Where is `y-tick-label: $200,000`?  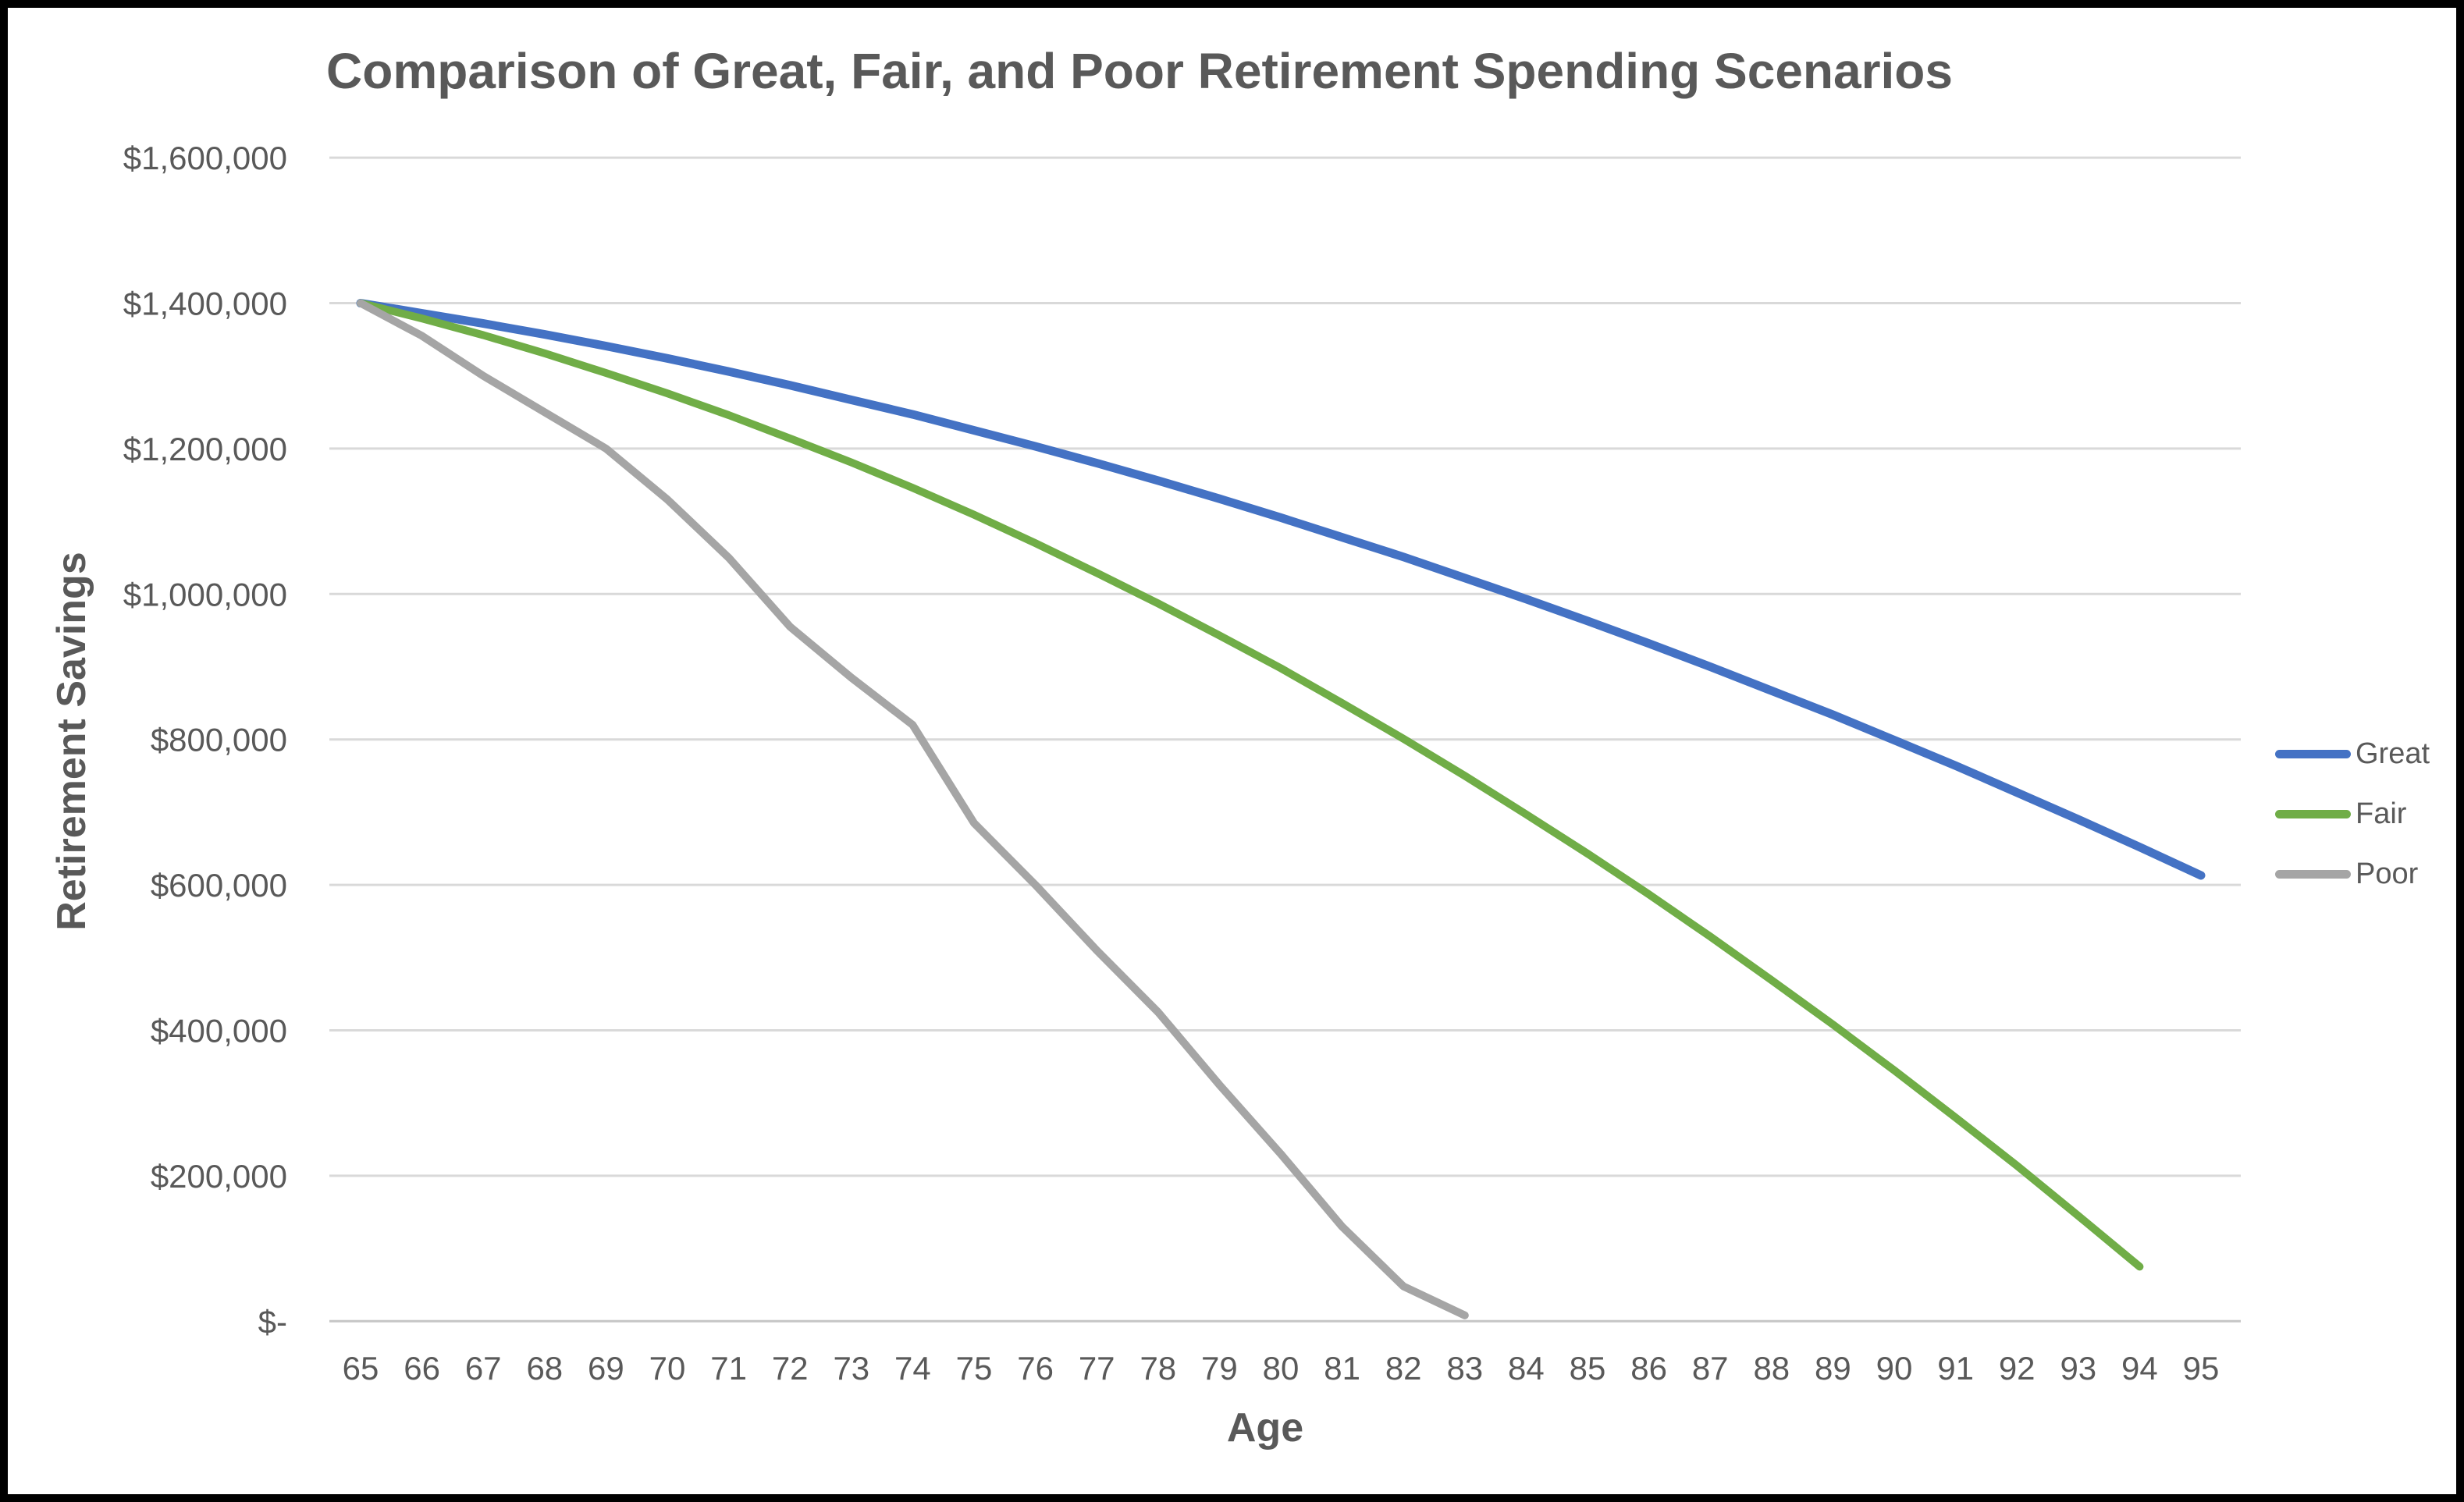 y-tick-label: $200,000 is located at coordinates (219, 1176).